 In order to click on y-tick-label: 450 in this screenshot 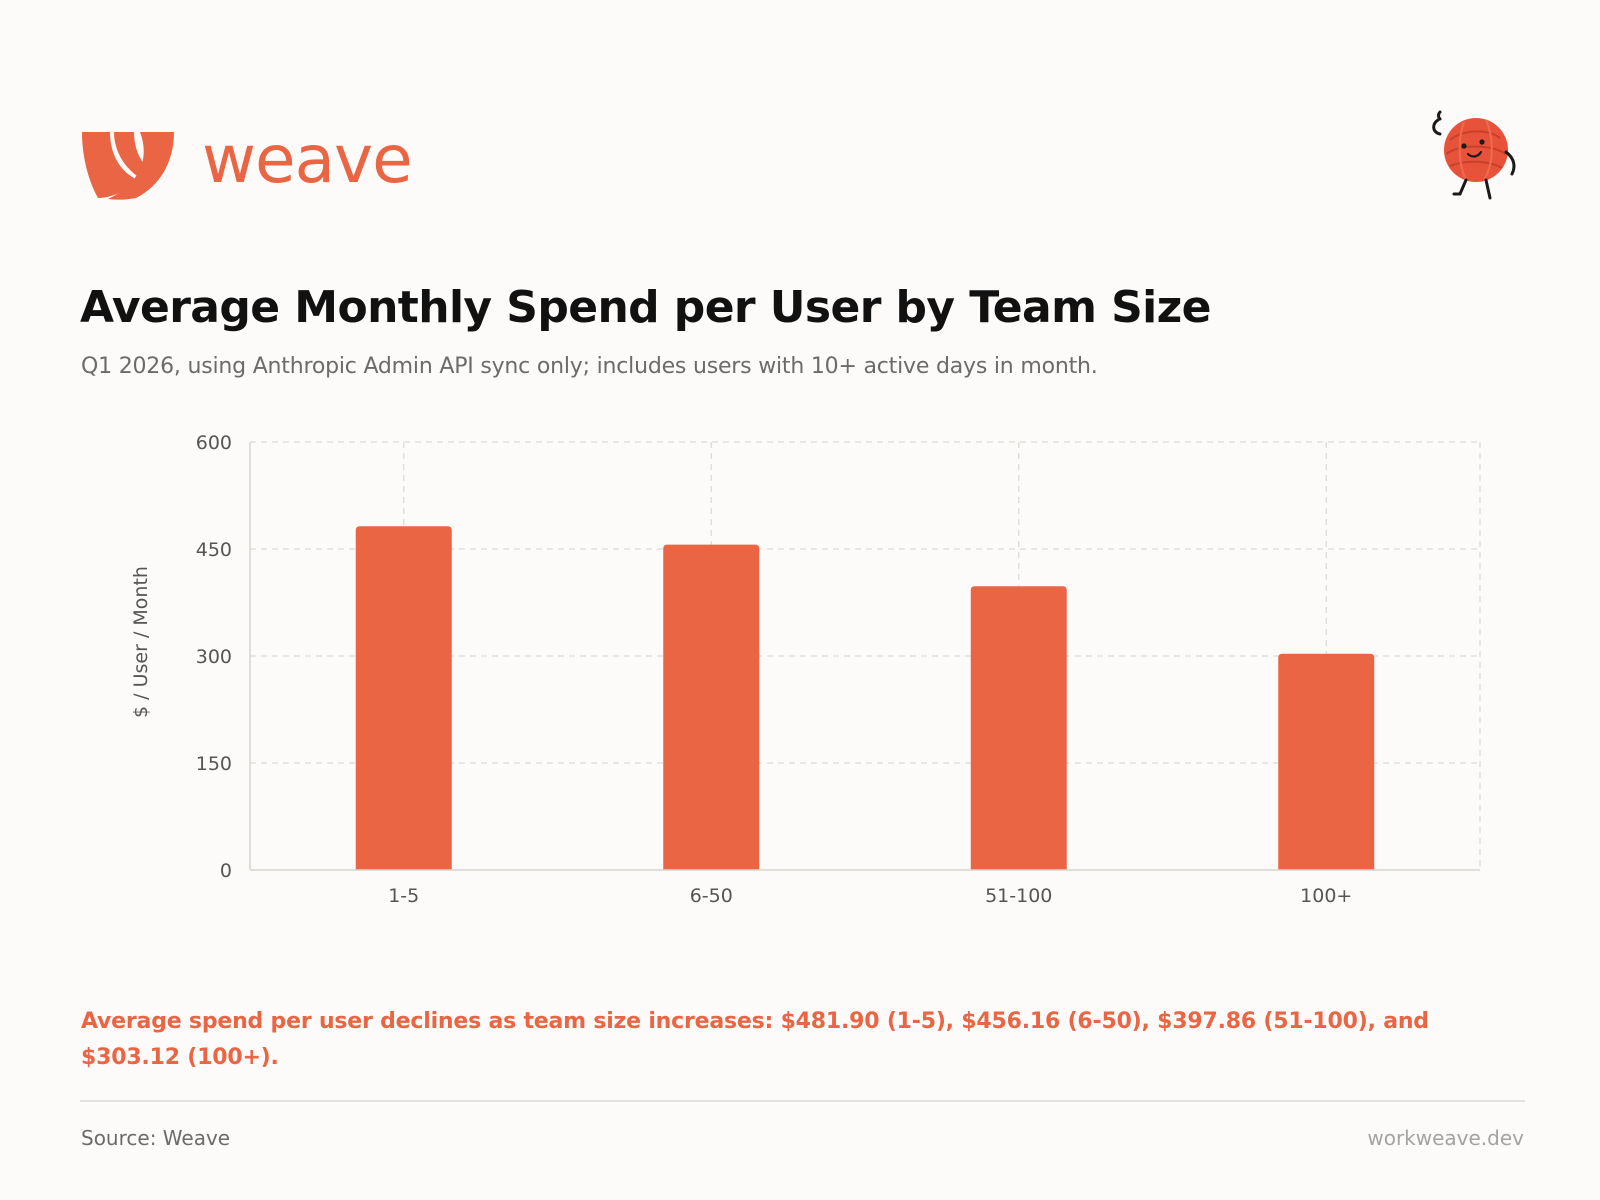, I will do `click(214, 550)`.